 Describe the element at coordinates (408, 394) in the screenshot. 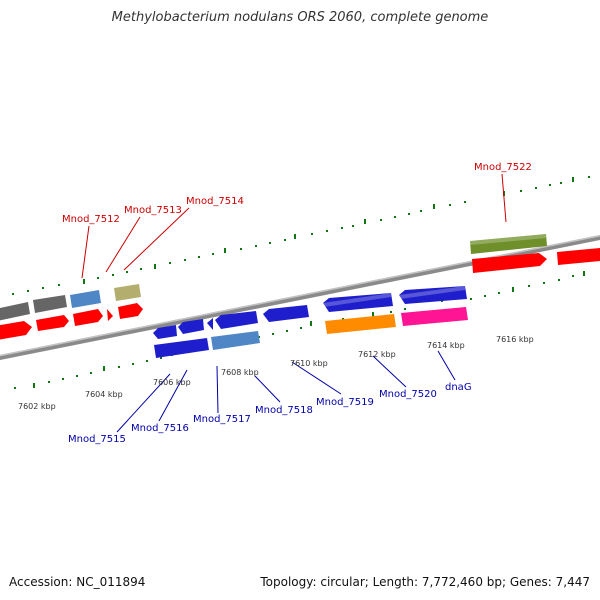

I see `label-mnod-7520: Mnod_7520` at that location.